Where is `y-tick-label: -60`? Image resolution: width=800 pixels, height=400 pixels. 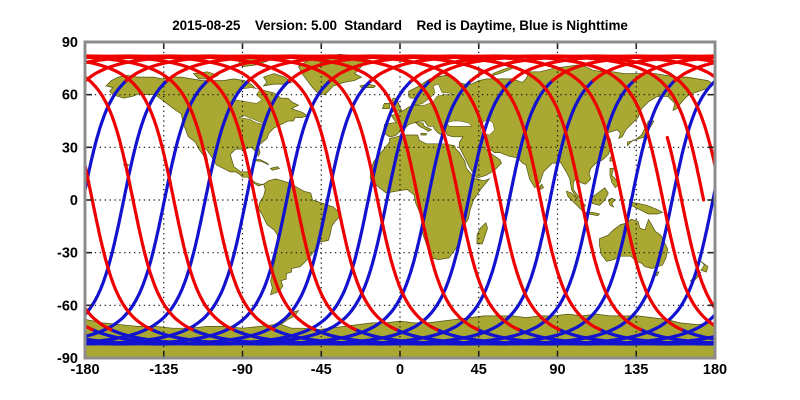 y-tick-label: -60 is located at coordinates (67, 306).